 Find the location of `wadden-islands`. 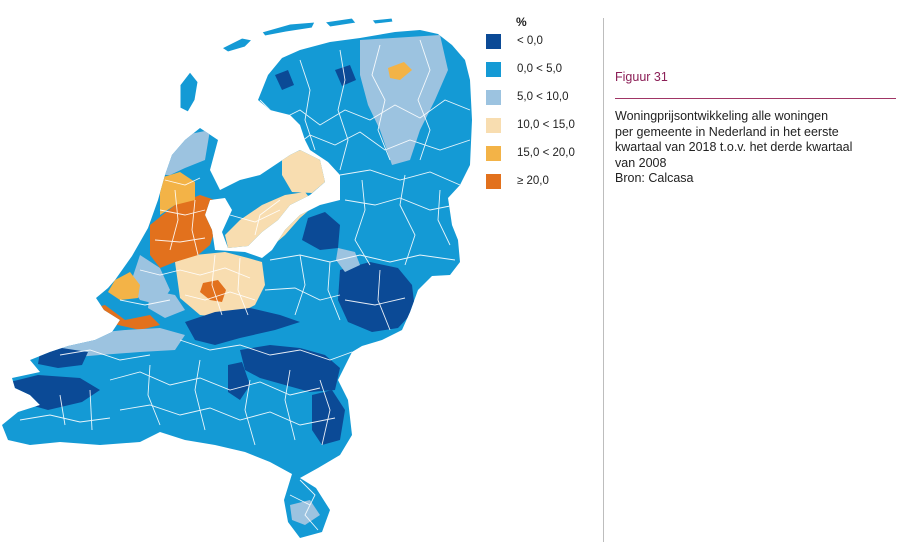

wadden-islands is located at coordinates (286, 65).